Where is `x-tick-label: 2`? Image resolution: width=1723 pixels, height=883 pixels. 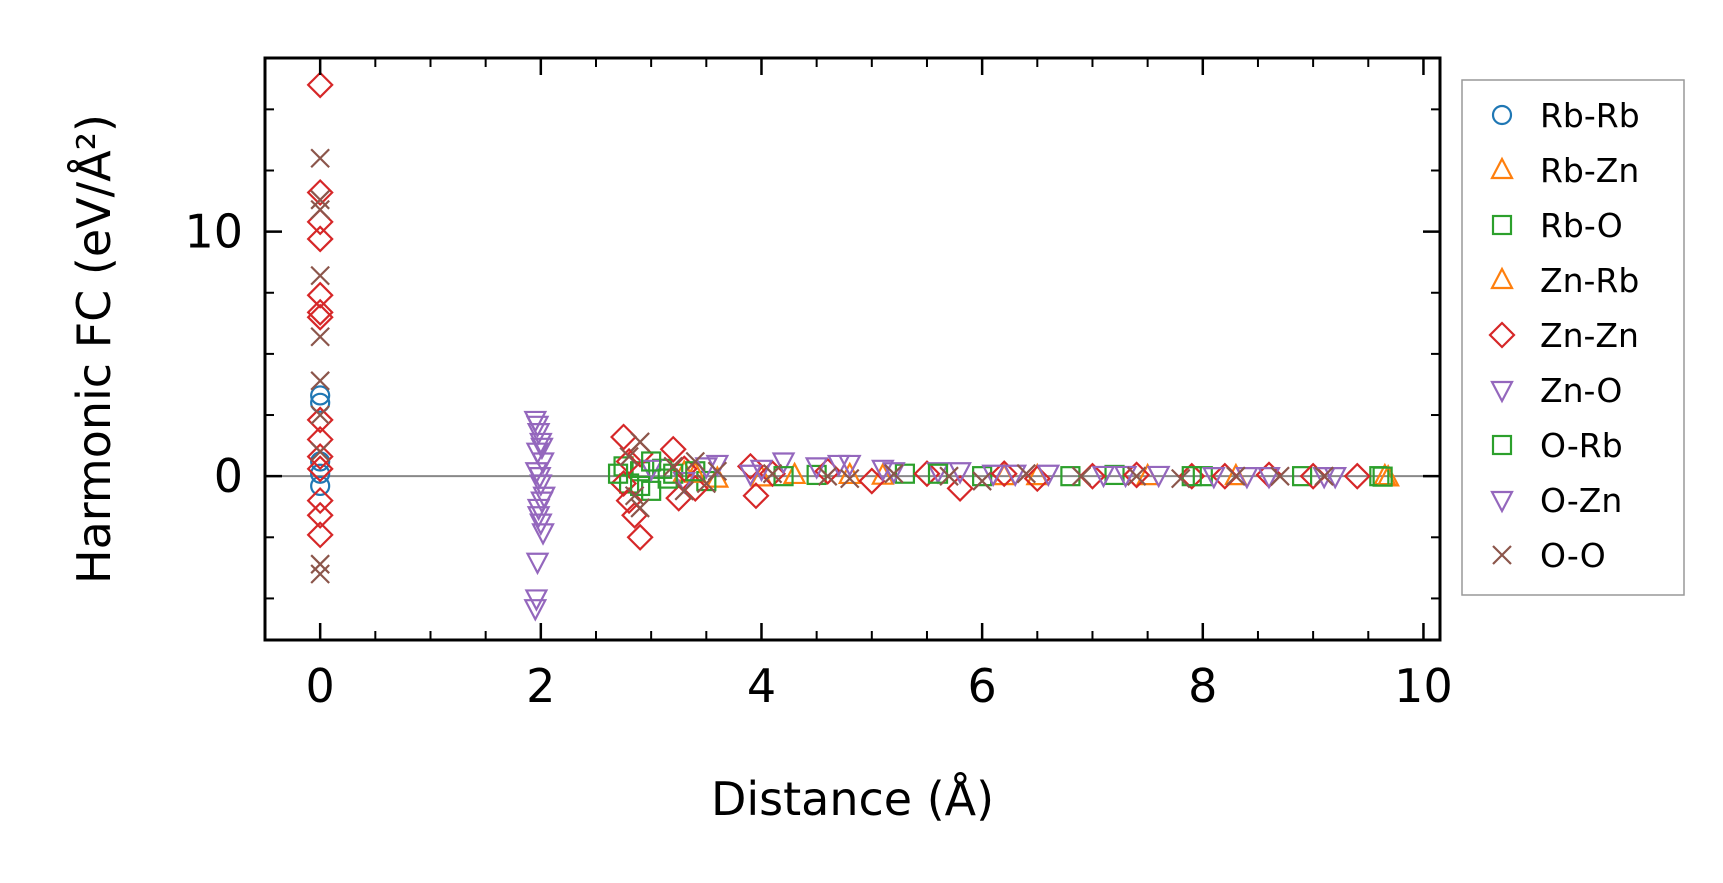
x-tick-label: 2 is located at coordinates (540, 686).